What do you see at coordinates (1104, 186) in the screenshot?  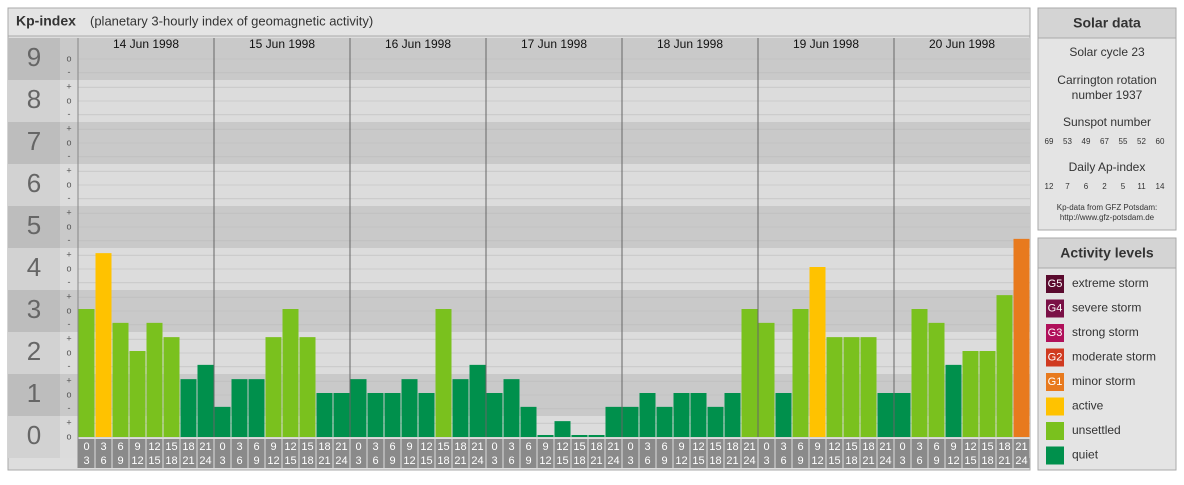 I see `ap-value: 2` at bounding box center [1104, 186].